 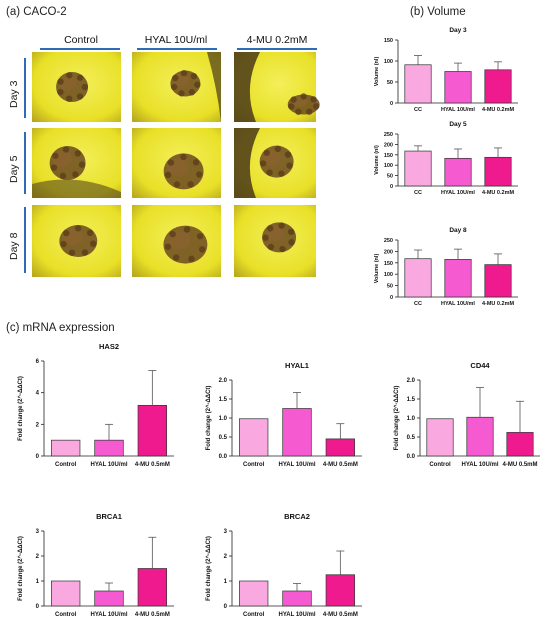 What do you see at coordinates (223, 457) in the screenshot?
I see `y-tick-label: 0.0` at bounding box center [223, 457].